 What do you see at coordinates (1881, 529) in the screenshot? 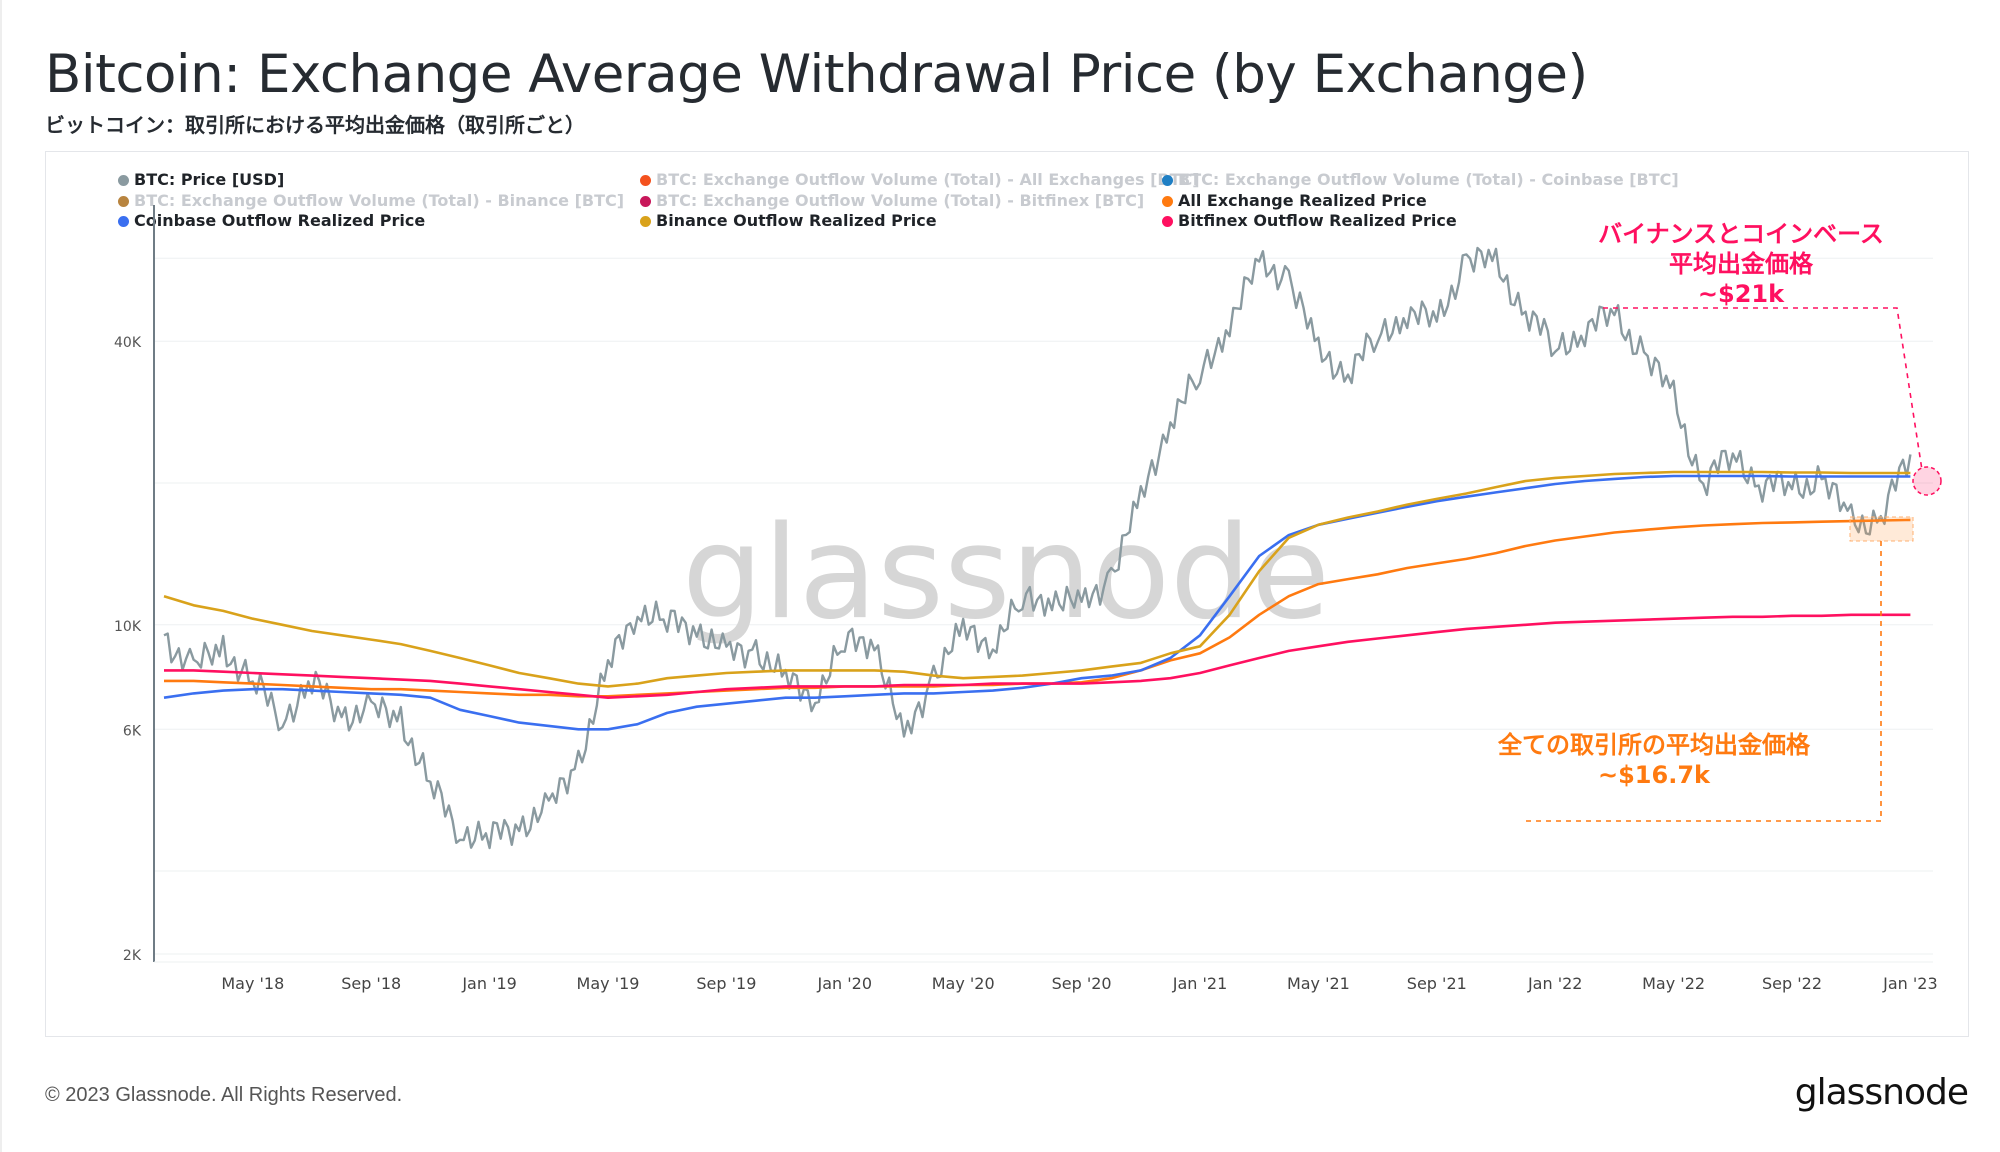
I see `annotation-orange-box` at bounding box center [1881, 529].